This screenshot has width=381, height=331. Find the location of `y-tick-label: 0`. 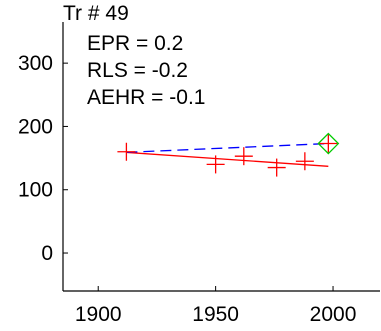

y-tick-label: 0 is located at coordinates (47, 253).